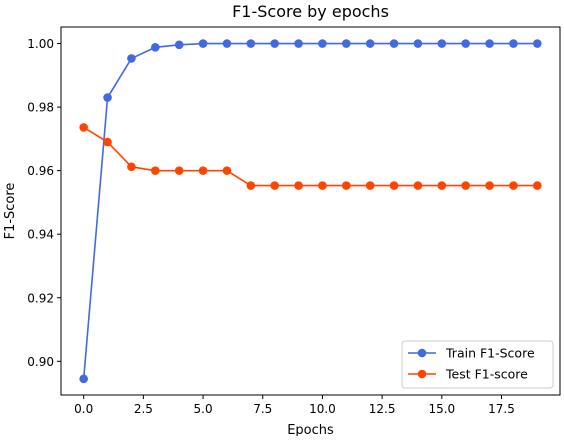  What do you see at coordinates (310, 429) in the screenshot?
I see `x-axis-label: Epochs` at bounding box center [310, 429].